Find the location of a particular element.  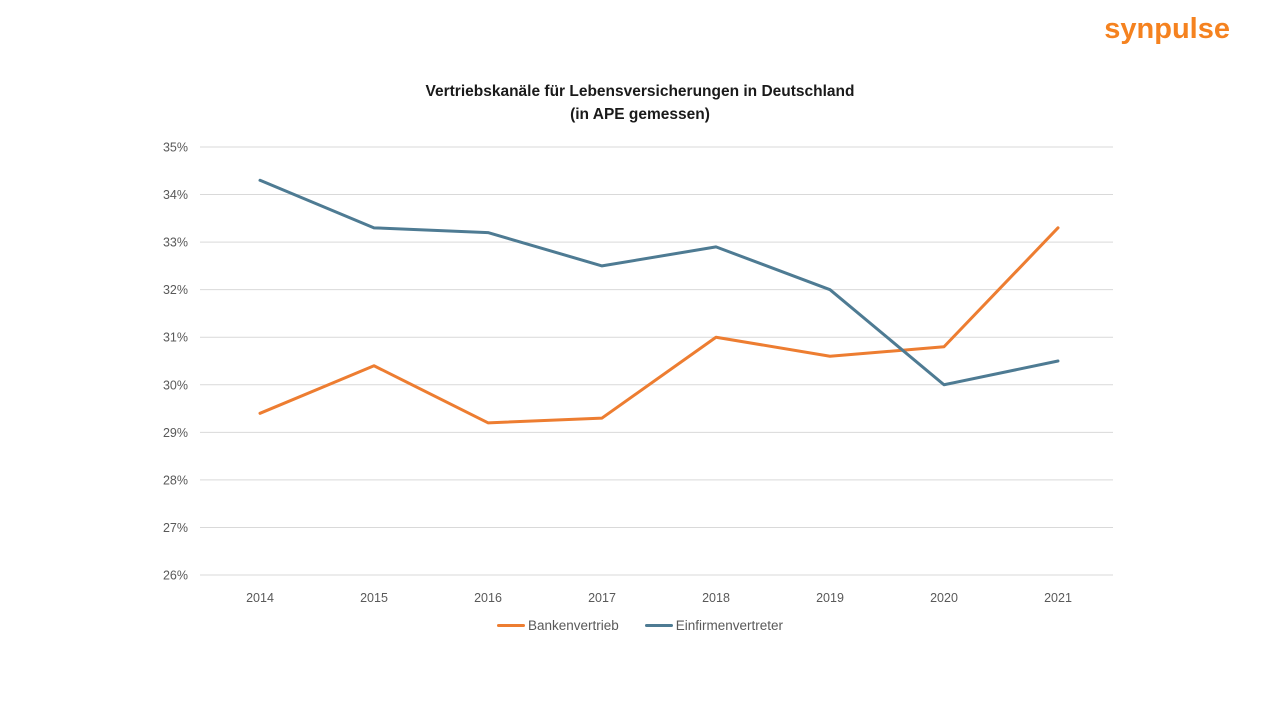

legend-item-bankenvertrieb: Bankenvertrieb is located at coordinates (557, 625).